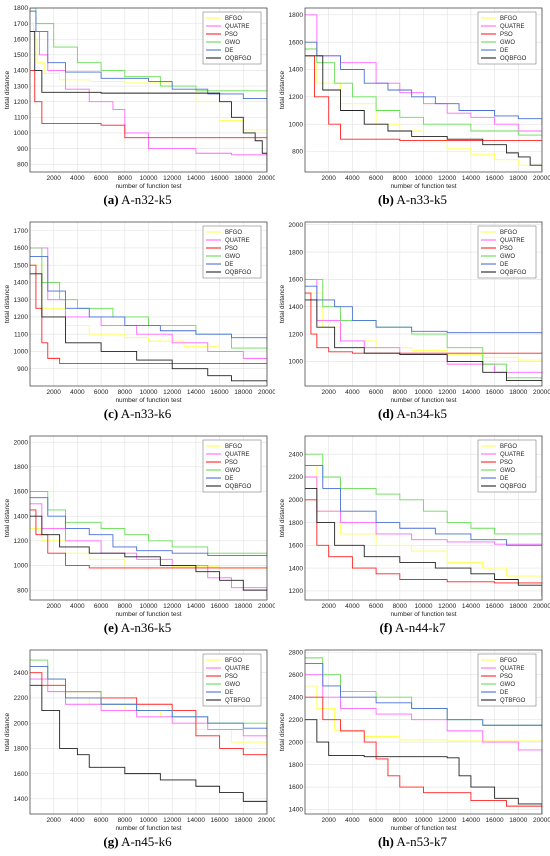 The width and height of the screenshot is (550, 856). I want to click on panel-caption-tag: (g), so click(111, 841).